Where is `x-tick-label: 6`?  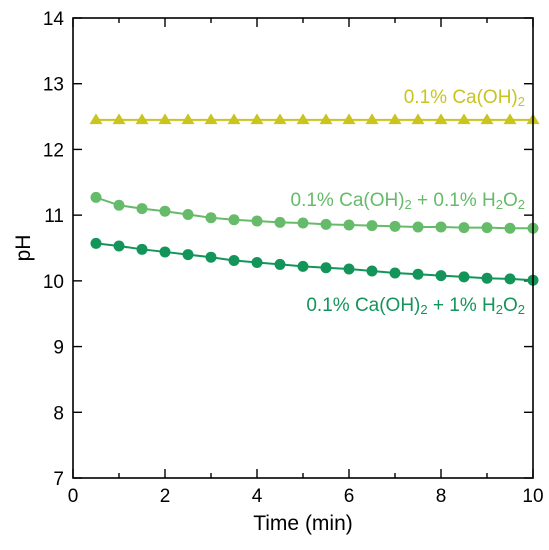
x-tick-label: 6 is located at coordinates (349, 496).